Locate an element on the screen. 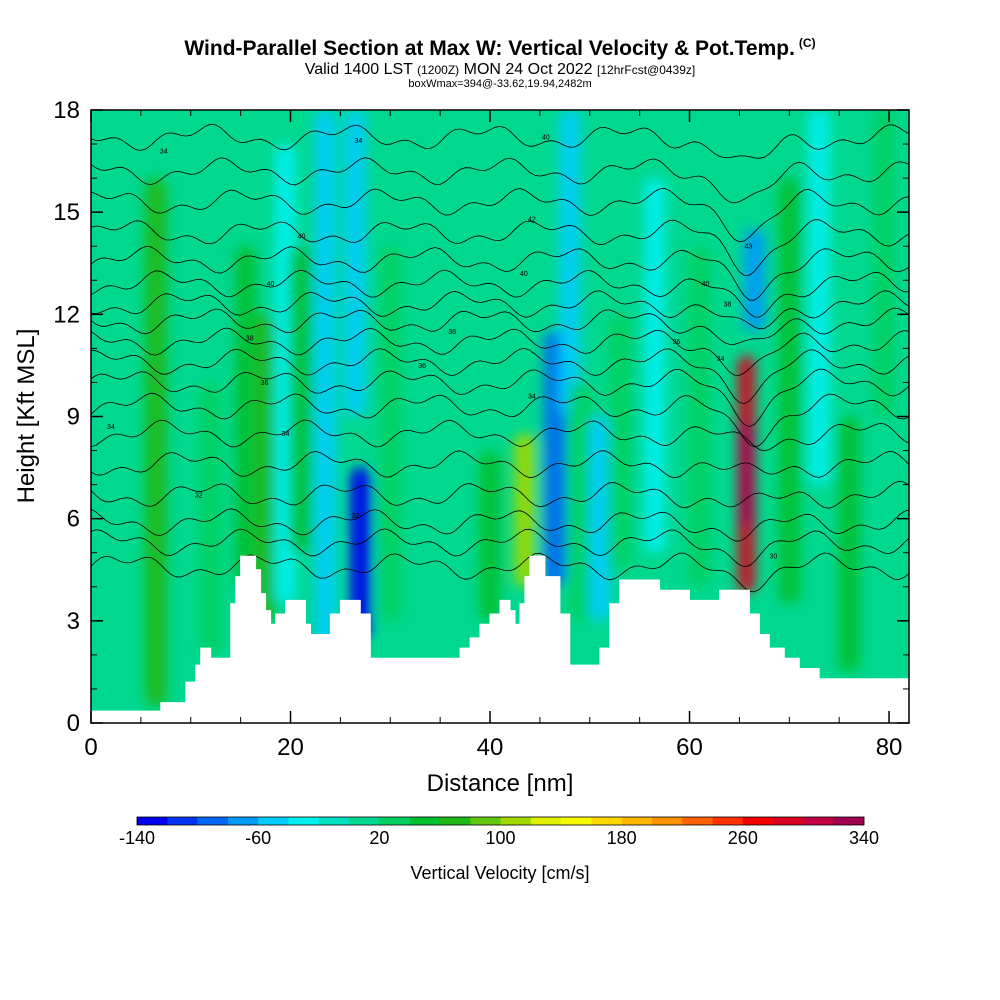 Image resolution: width=1000 pixels, height=1000 pixels. contour-label-4: 42 is located at coordinates (532, 219).